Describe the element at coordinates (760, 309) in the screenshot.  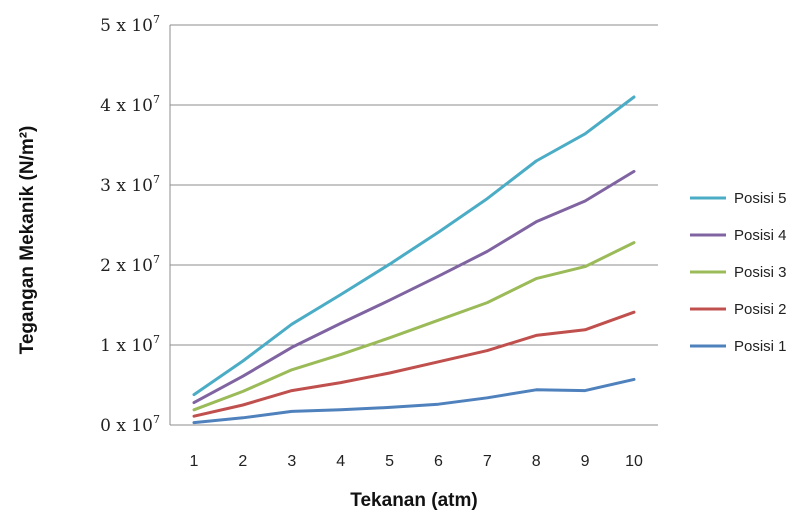
I see `legend-label: Posisi 2` at that location.